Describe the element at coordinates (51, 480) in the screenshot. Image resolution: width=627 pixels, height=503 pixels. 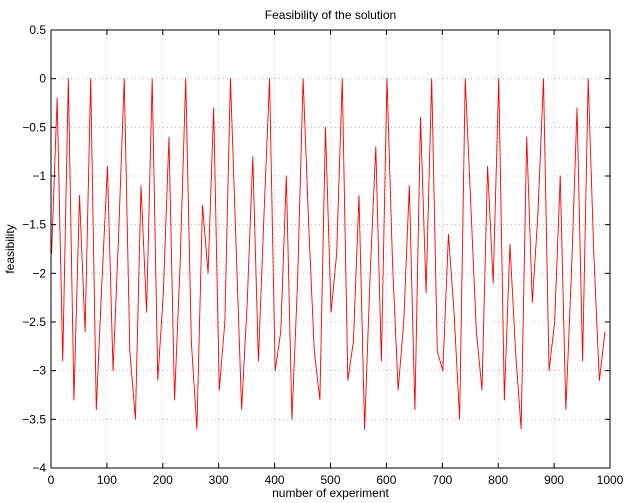
I see `x-tick-label: 0` at that location.